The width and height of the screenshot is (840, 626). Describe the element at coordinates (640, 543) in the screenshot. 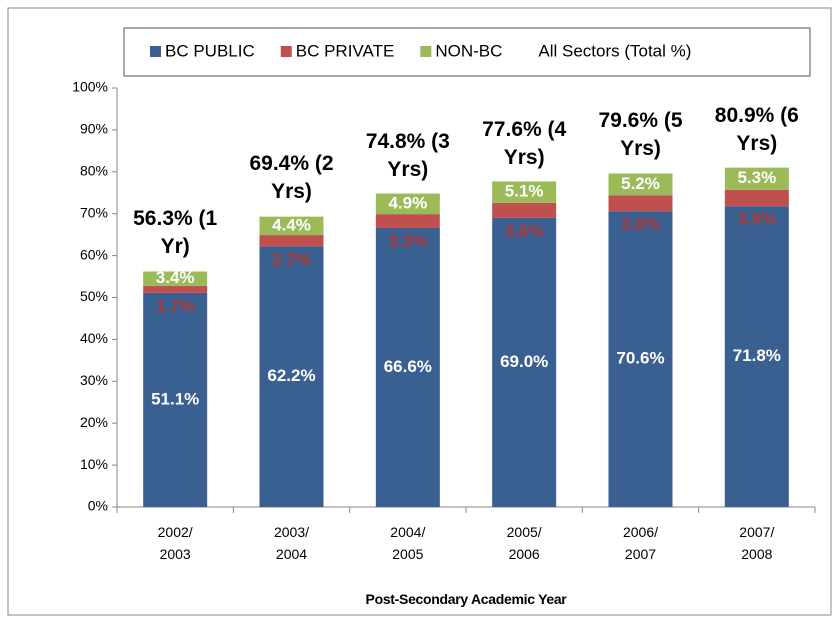

I see `x-tick-label: 2006/ 2007` at that location.